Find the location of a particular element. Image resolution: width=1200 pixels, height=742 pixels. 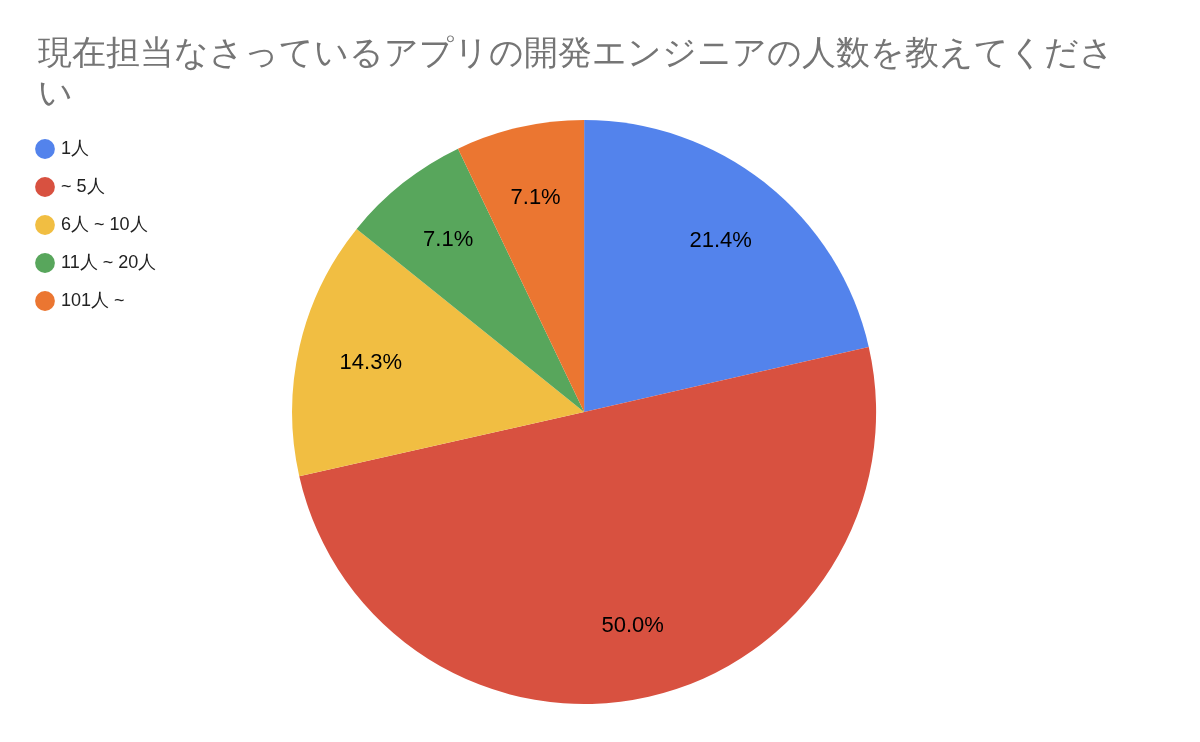

data-label: 50.0% is located at coordinates (632, 624).